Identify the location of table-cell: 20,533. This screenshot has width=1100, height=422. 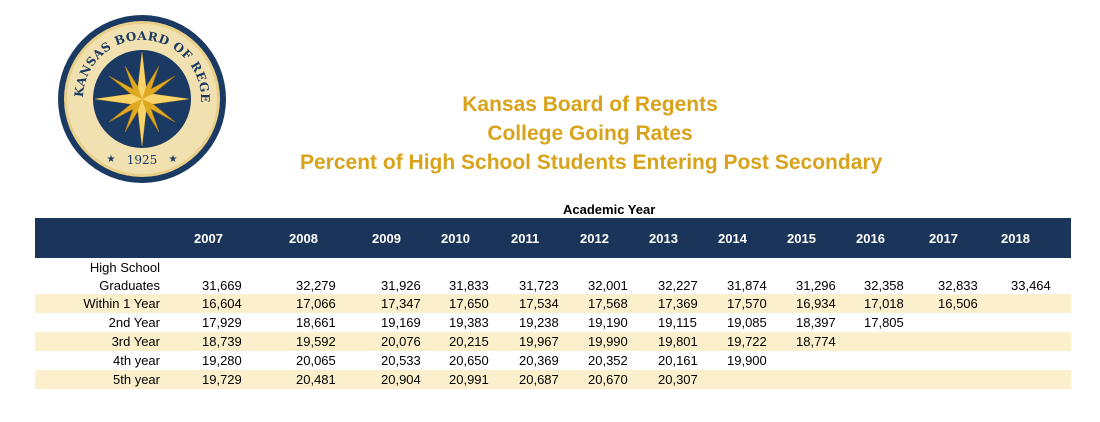
(401, 360).